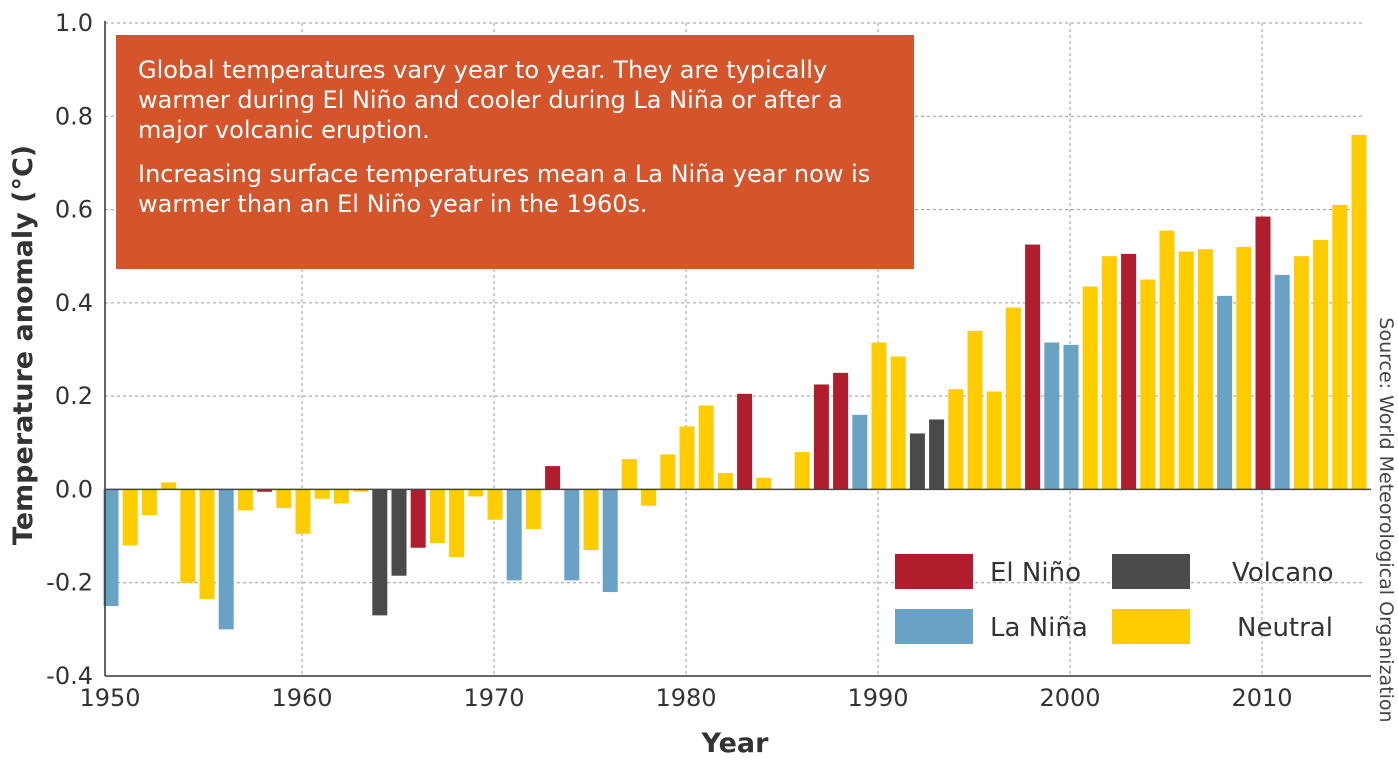 This screenshot has height=765, width=1398. What do you see at coordinates (975, 410) in the screenshot?
I see `bar-1995` at bounding box center [975, 410].